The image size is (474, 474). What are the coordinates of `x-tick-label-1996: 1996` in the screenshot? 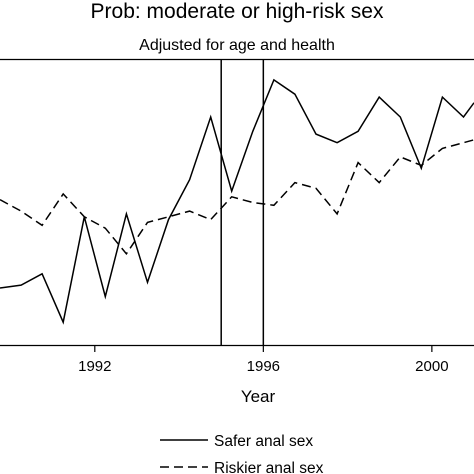 It's located at (263, 366).